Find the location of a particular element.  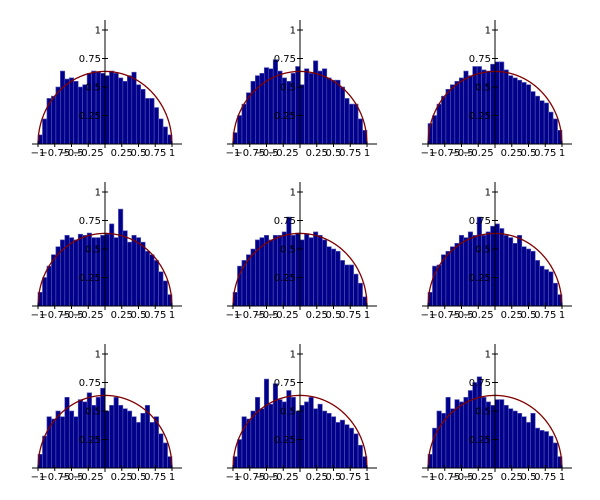

panel-1-1-y-tick-label-2: 0.5 is located at coordinates (93, 88).